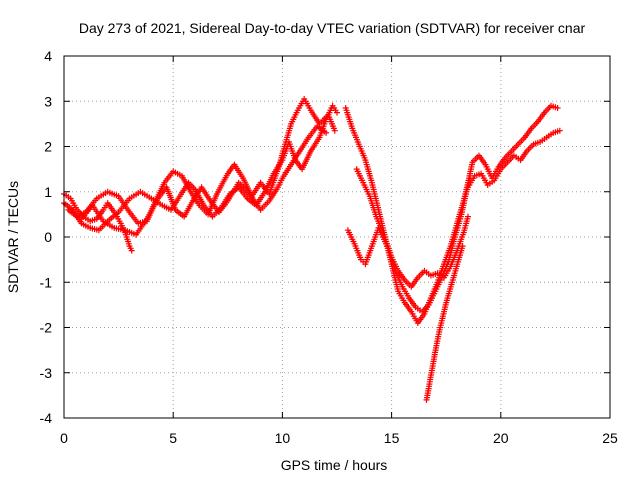  I want to click on y-tick-label: 4, so click(48, 56).